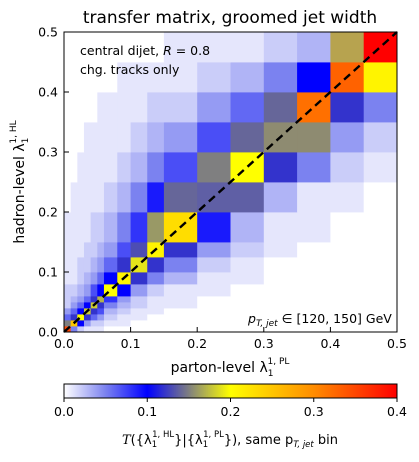  Describe the element at coordinates (230, 391) in the screenshot. I see `colorbar` at that location.